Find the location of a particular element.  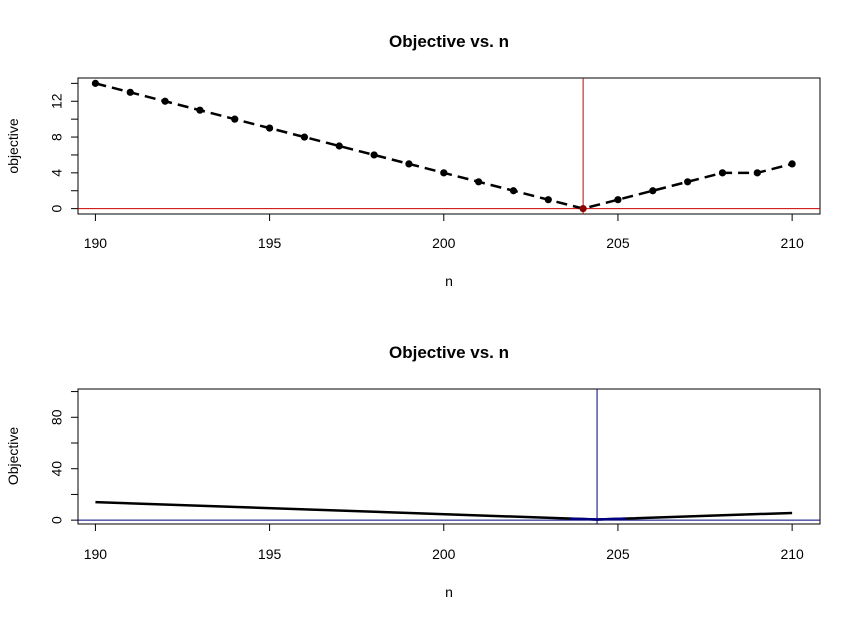

bottom-x-axis: 190 195 200 205 210 is located at coordinates (444, 543).